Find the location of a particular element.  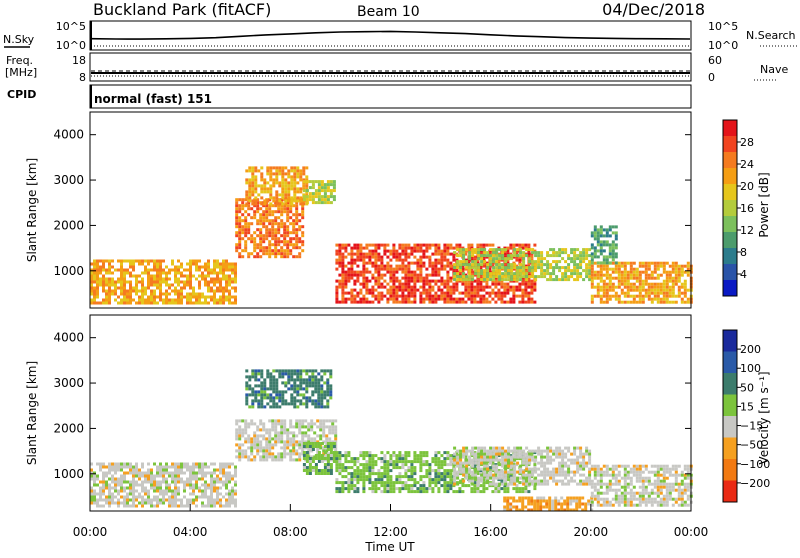

noise-sky-line is located at coordinates (390, 35).